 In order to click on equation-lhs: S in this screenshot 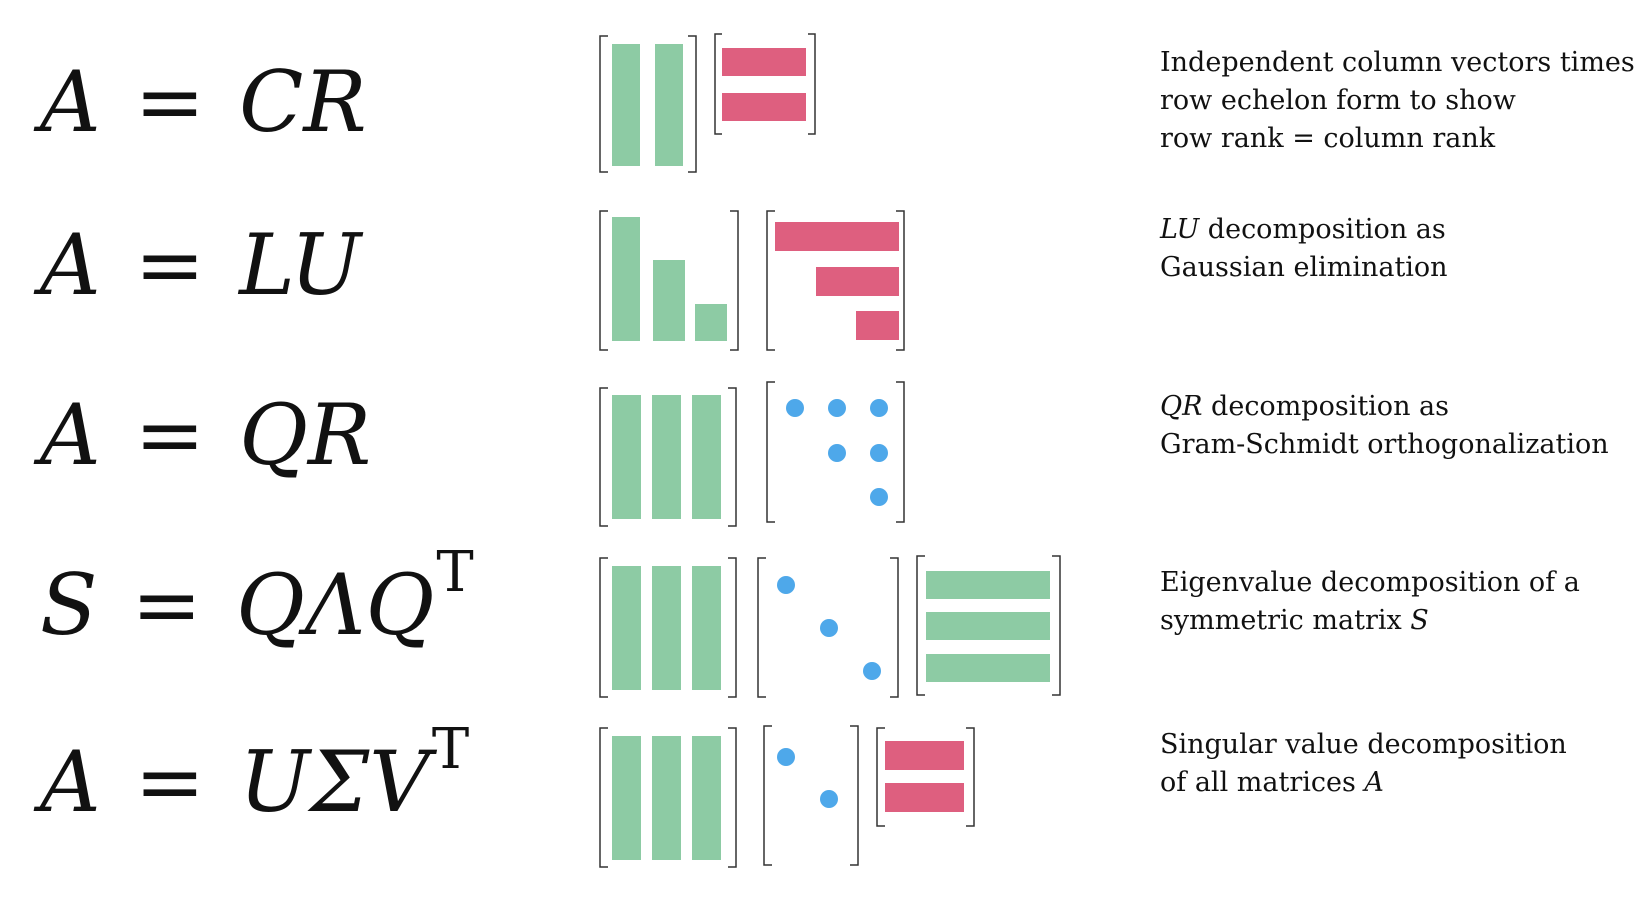, I will do `click(69, 605)`.